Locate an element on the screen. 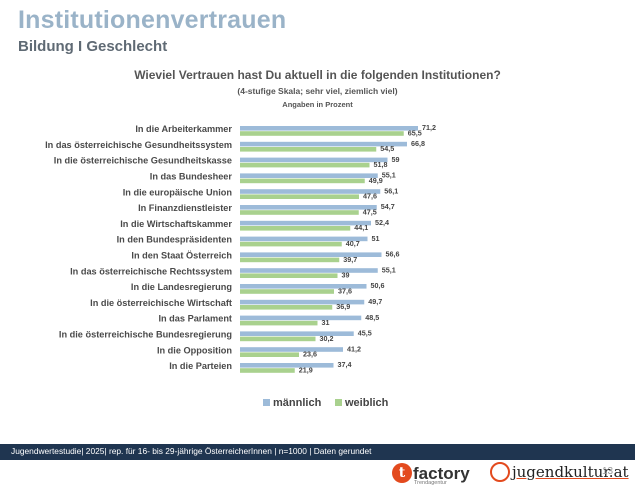  category-label: In das Parlament is located at coordinates (195, 319).